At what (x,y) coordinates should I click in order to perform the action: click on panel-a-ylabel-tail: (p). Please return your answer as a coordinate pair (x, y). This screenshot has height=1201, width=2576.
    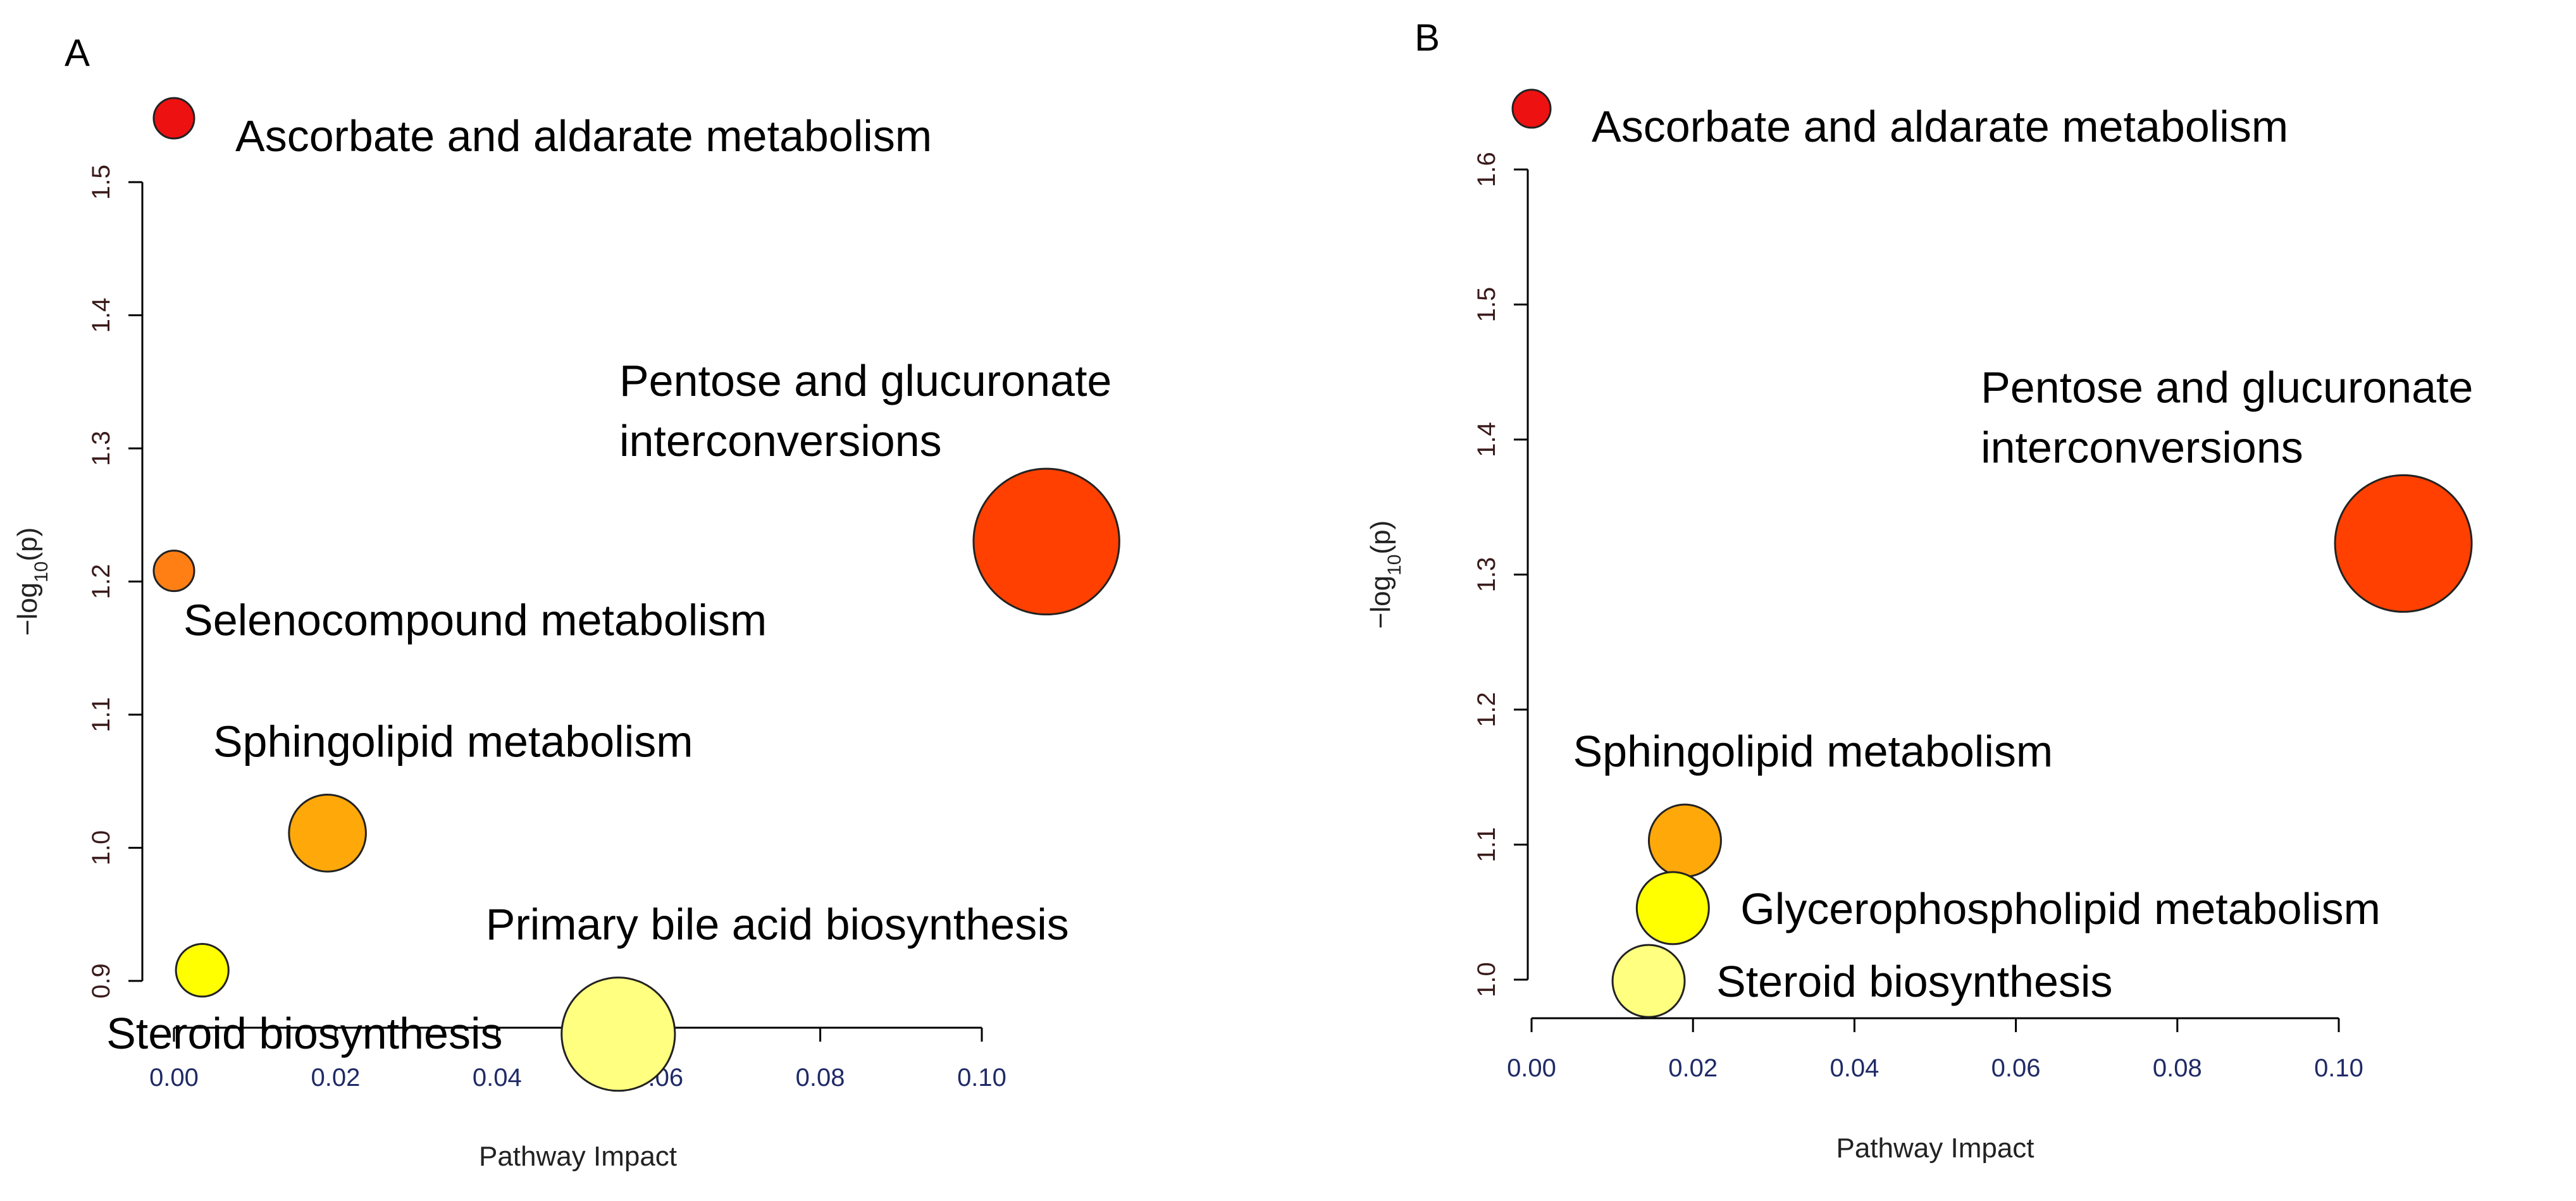
    Looking at the image, I should click on (28, 544).